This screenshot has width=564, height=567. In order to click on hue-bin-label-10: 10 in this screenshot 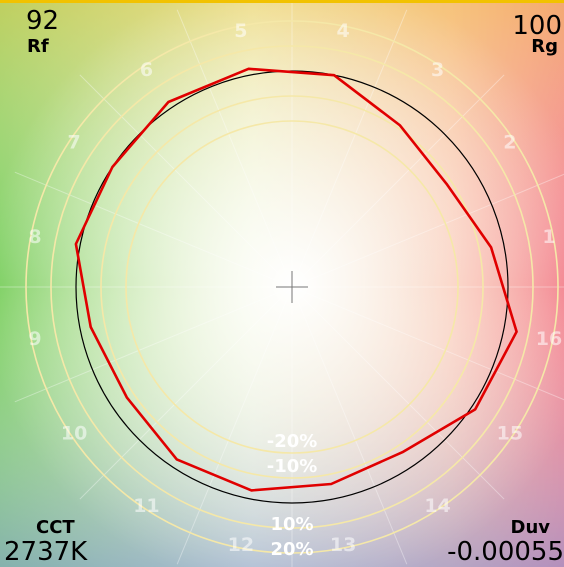, I will do `click(74, 434)`.